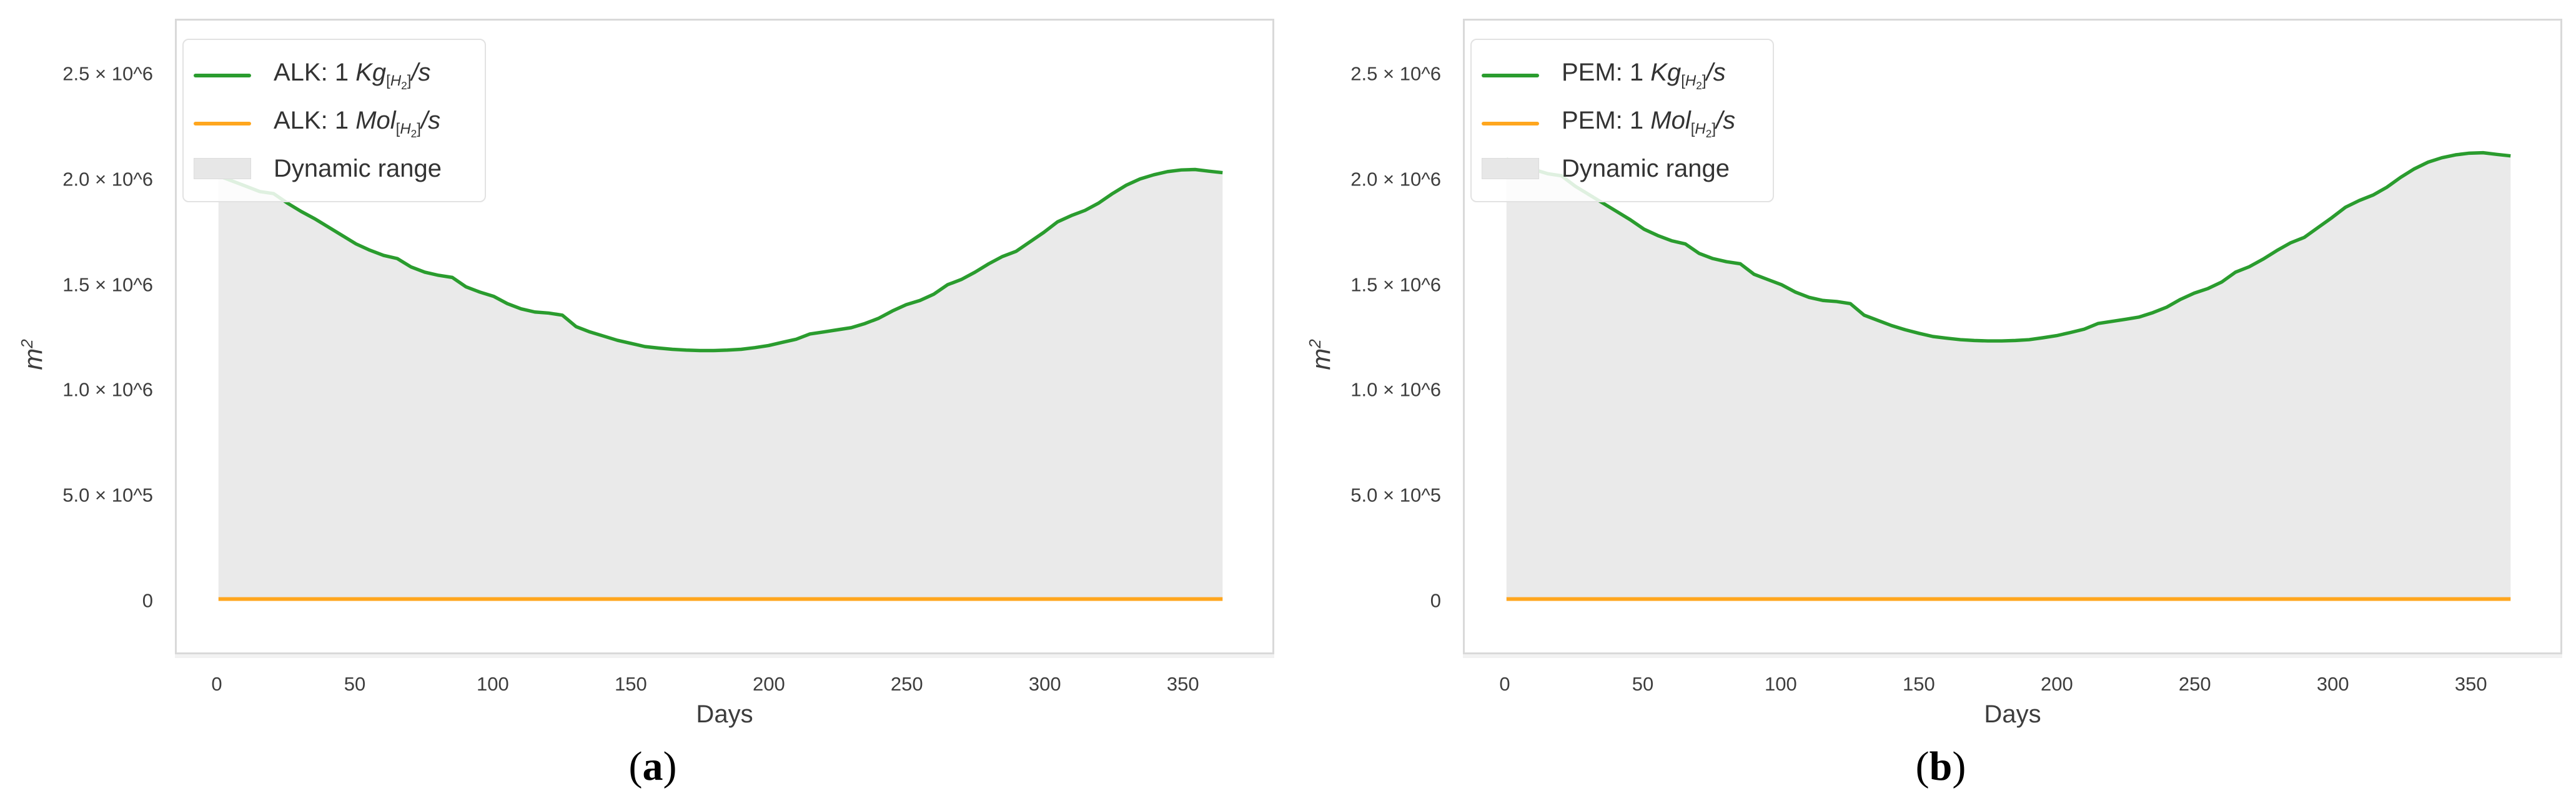 The height and width of the screenshot is (811, 2576). Describe the element at coordinates (1644, 75) in the screenshot. I see `legend-label-kg: PEM: 1 Kg[H2]/s` at that location.